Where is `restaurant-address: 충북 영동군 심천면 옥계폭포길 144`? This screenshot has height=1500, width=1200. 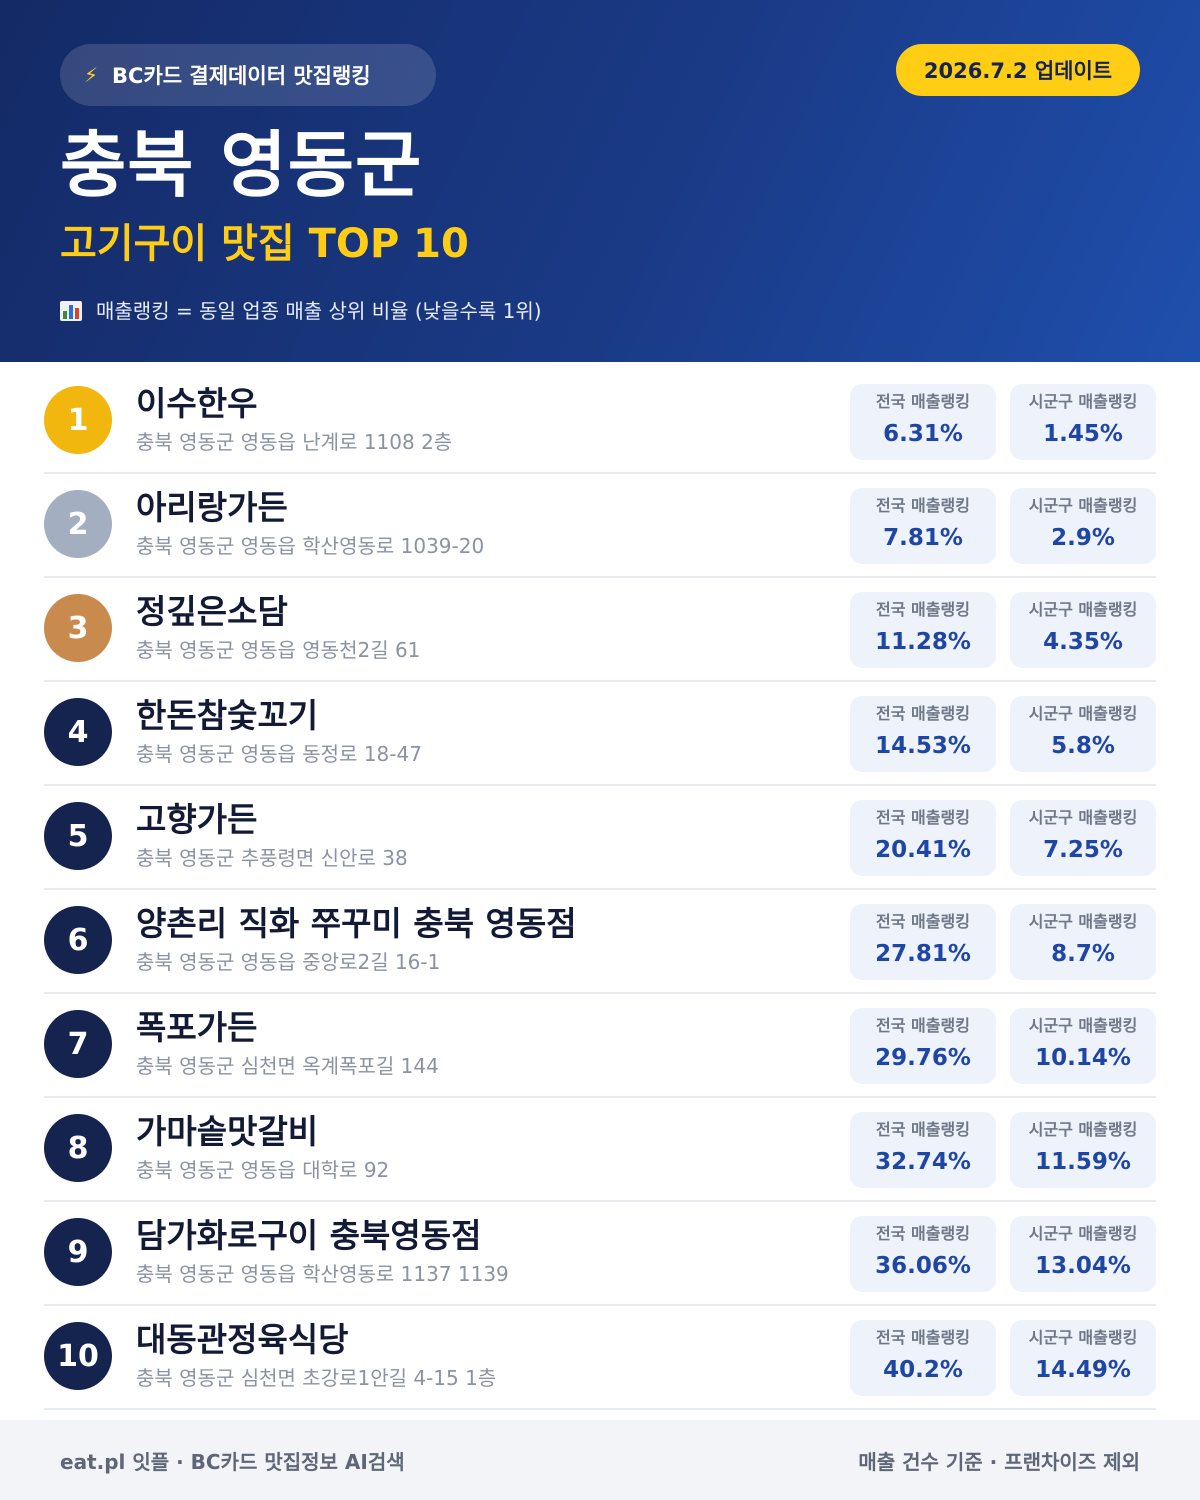
restaurant-address: 충북 영동군 심천면 옥계폭포길 144 is located at coordinates (287, 1066).